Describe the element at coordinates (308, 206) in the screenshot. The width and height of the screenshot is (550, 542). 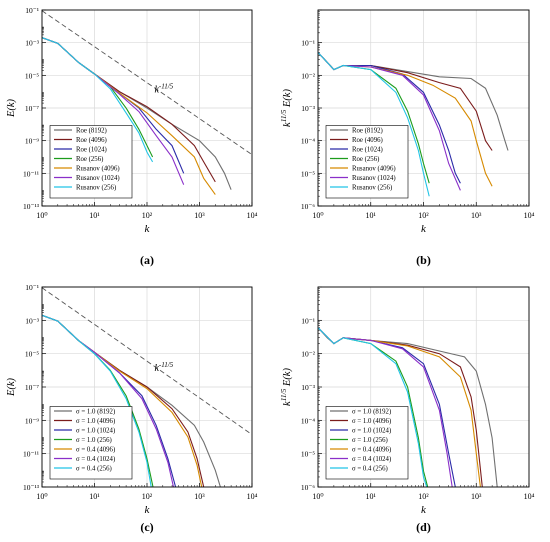
I see `y-tick-label: 10⁻⁶` at that location.